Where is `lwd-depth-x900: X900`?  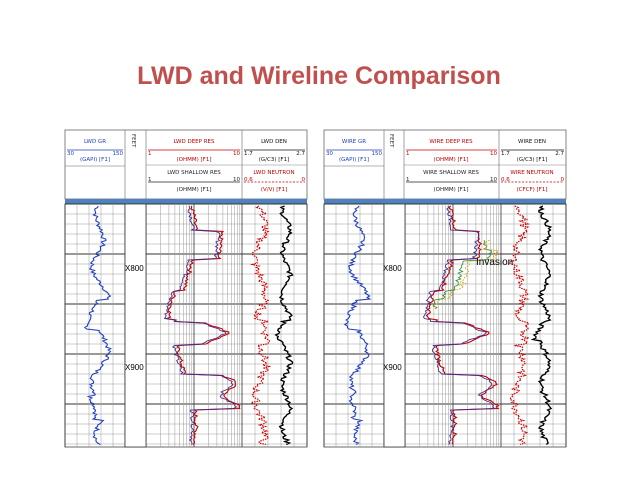
lwd-depth-x900: X900 is located at coordinates (134, 367).